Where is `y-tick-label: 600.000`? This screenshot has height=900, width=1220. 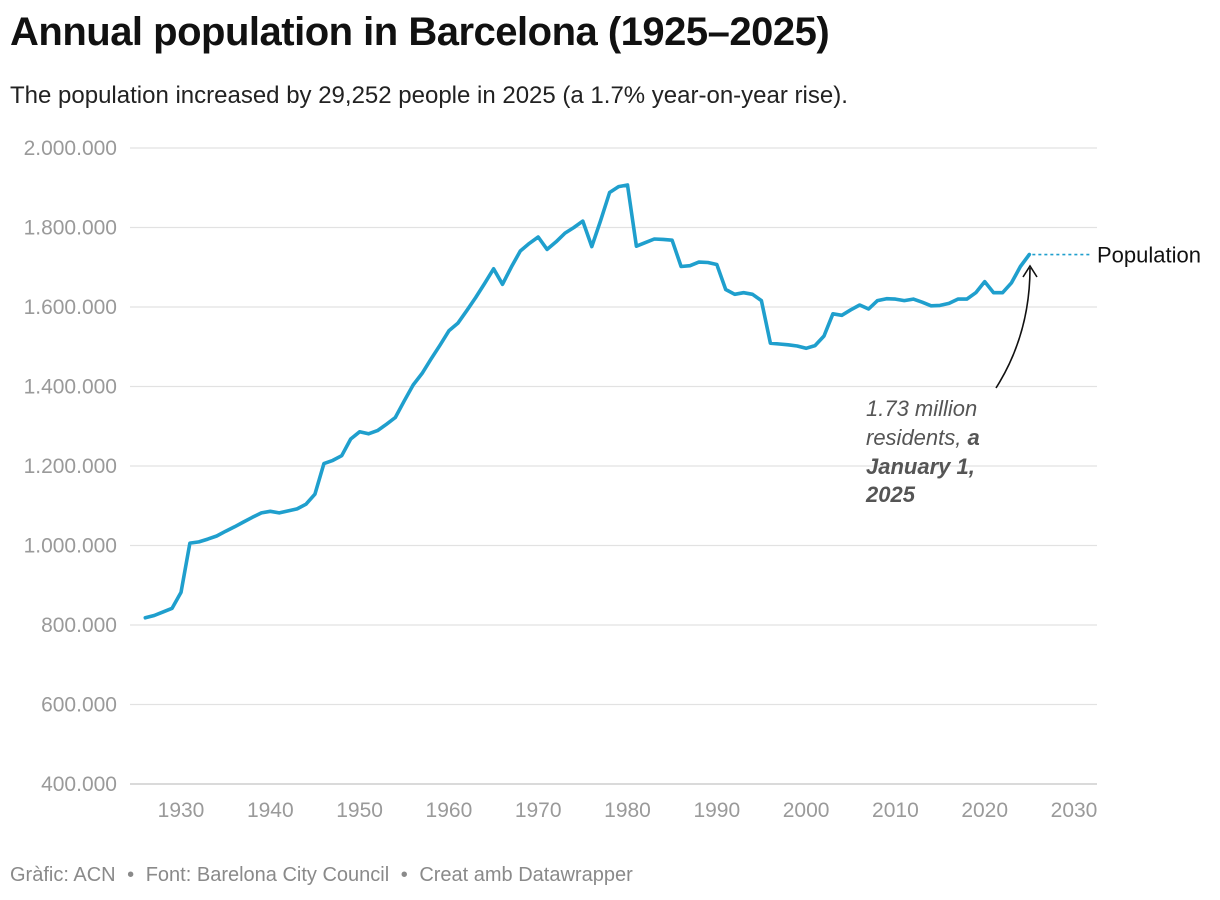 y-tick-label: 600.000 is located at coordinates (79, 705).